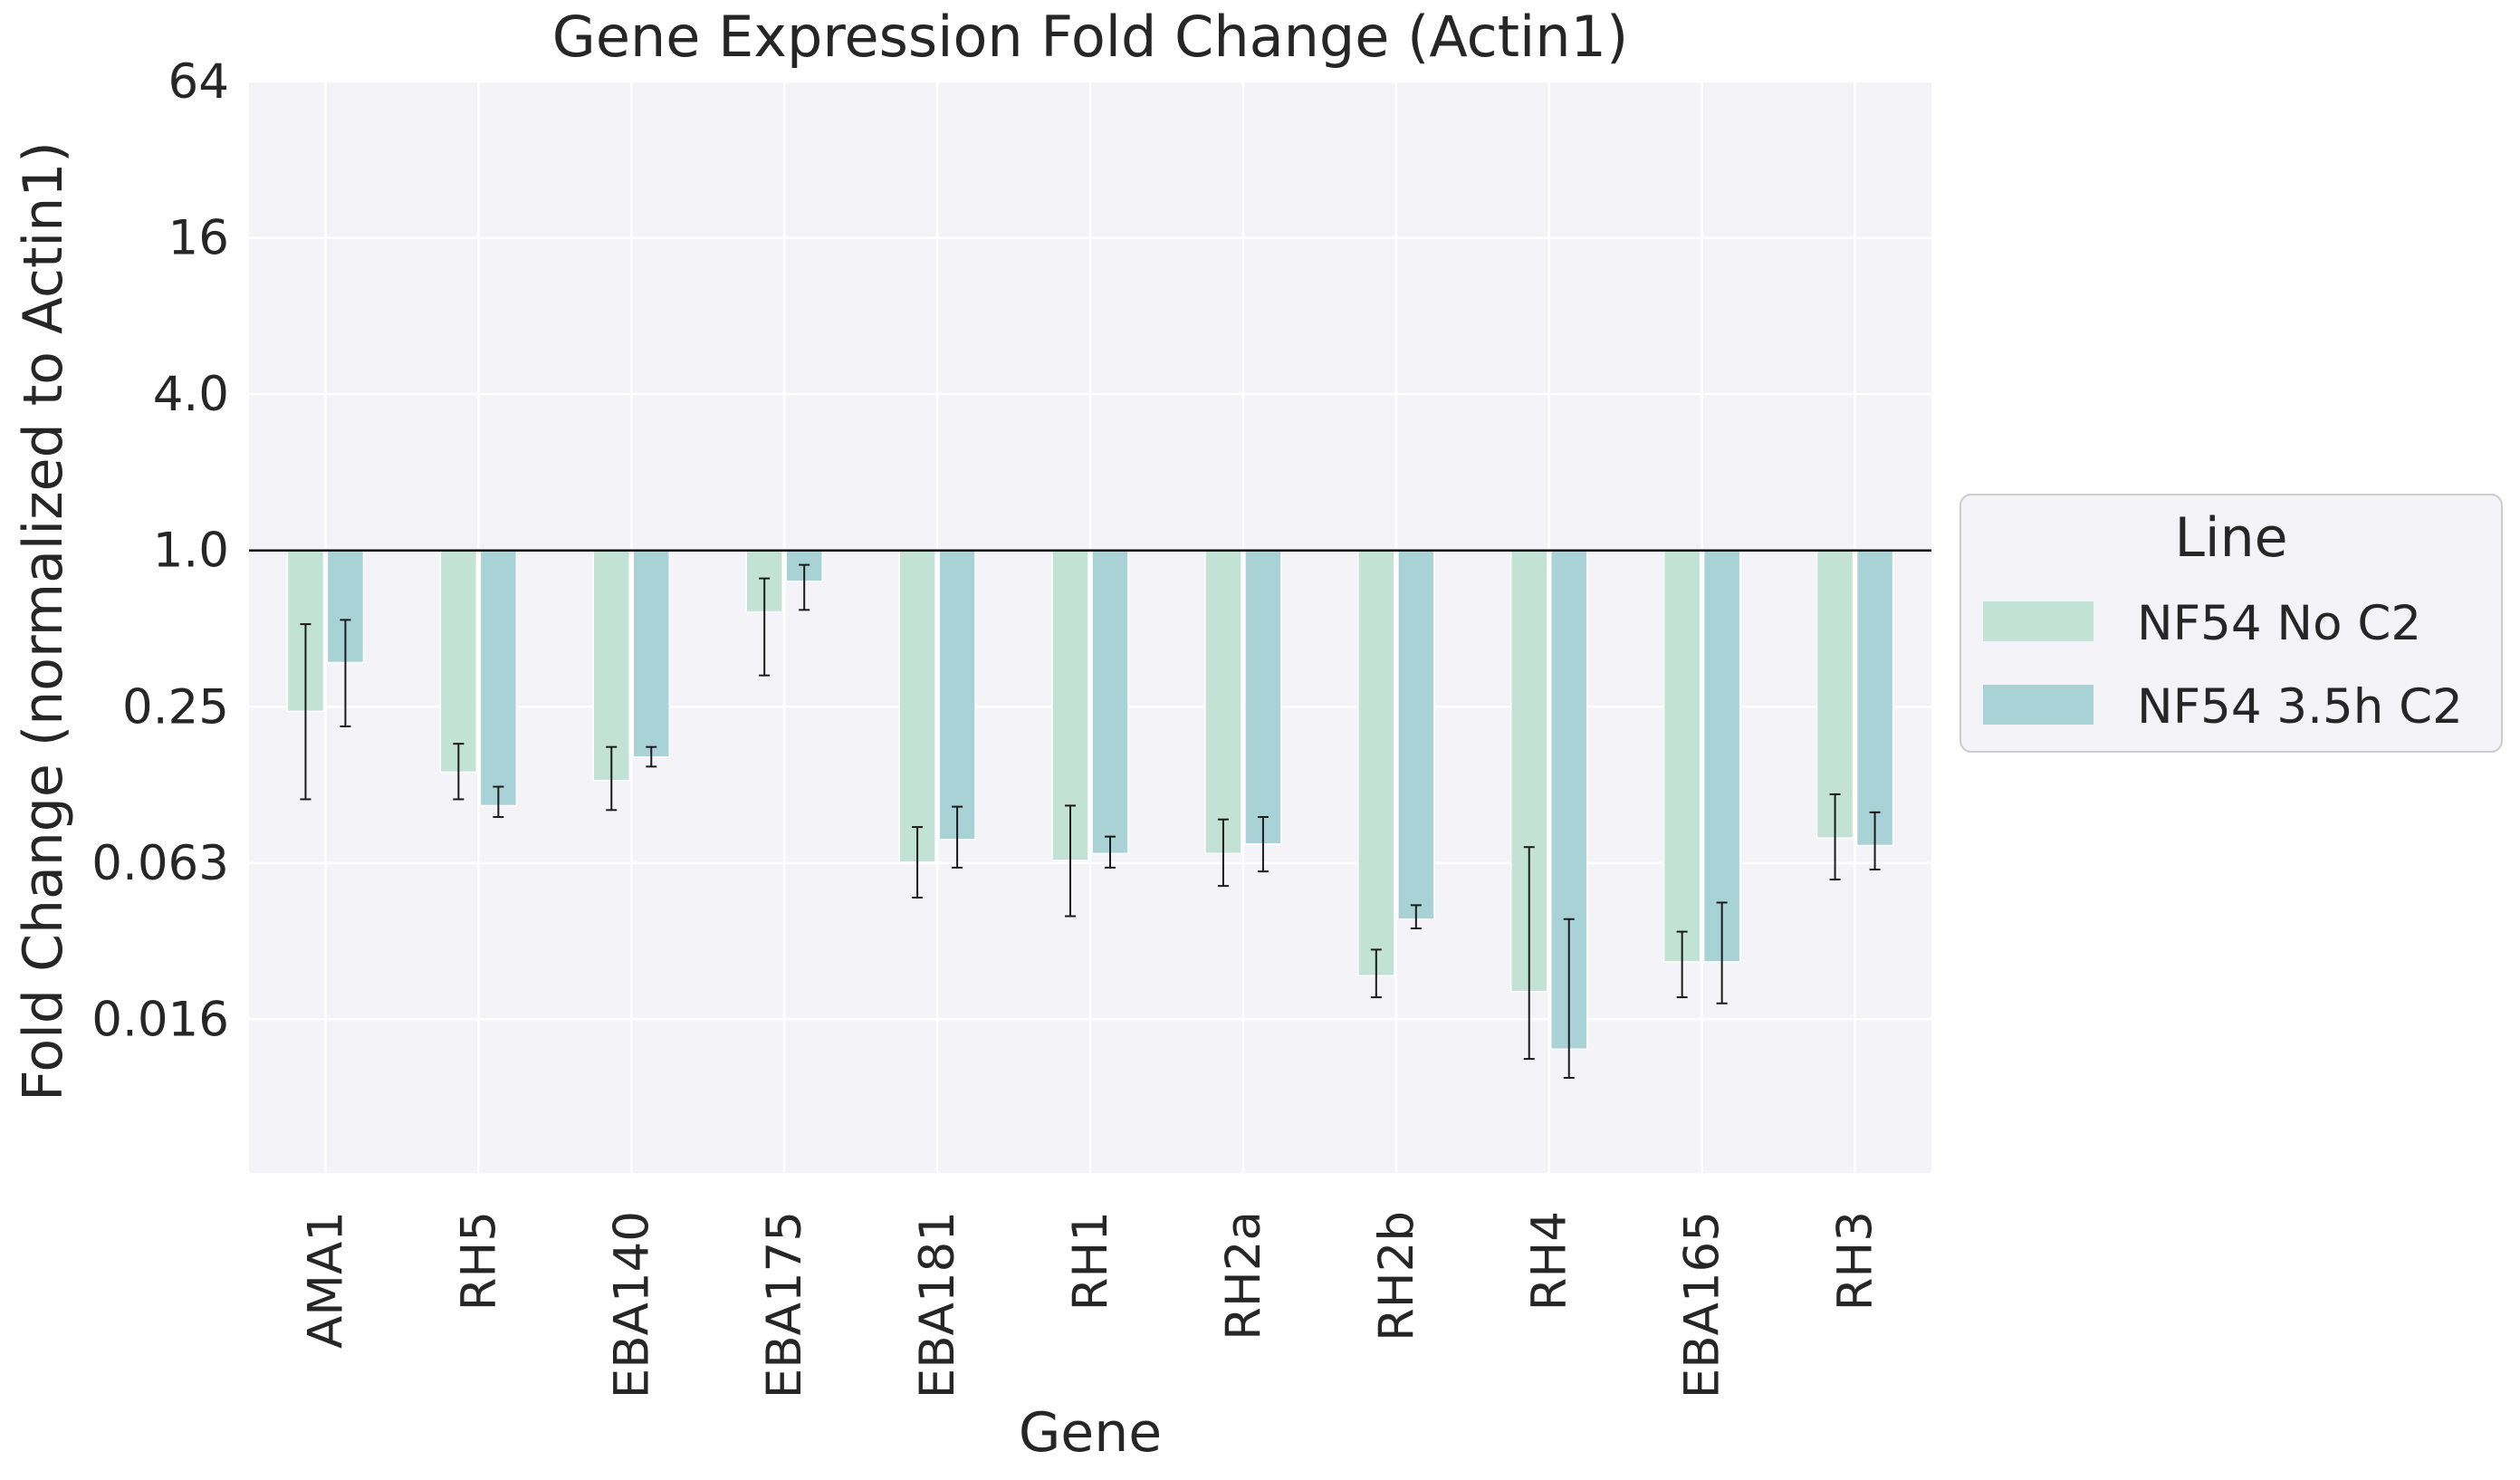 Image resolution: width=2520 pixels, height=1480 pixels. I want to click on y-tick-label: 0.25, so click(175, 707).